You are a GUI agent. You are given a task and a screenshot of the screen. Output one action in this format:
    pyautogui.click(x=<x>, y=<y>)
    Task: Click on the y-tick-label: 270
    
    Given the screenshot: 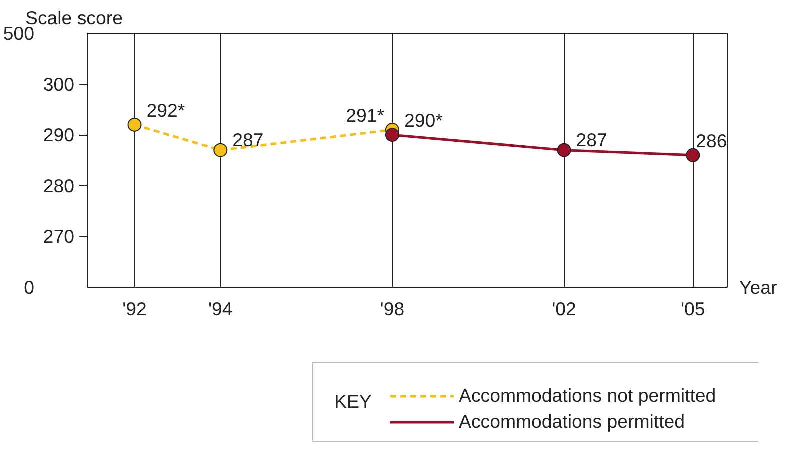 What is the action you would take?
    pyautogui.click(x=59, y=237)
    